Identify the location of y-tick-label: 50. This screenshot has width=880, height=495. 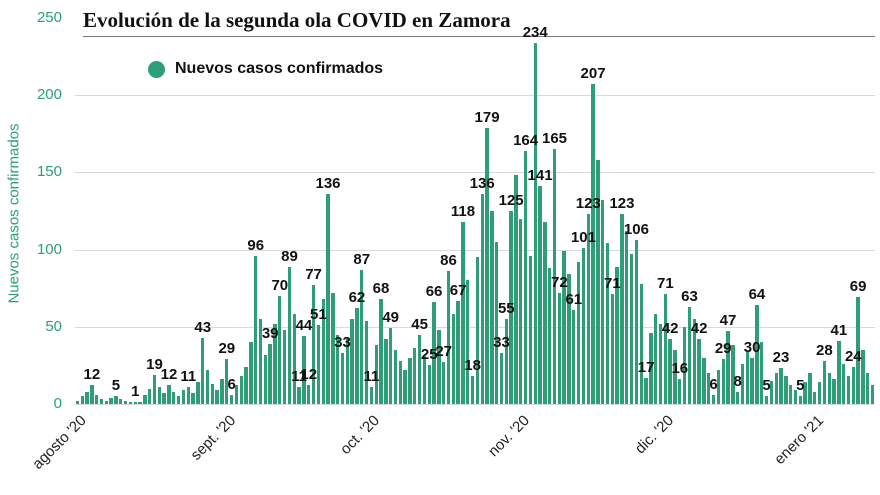
(53, 326).